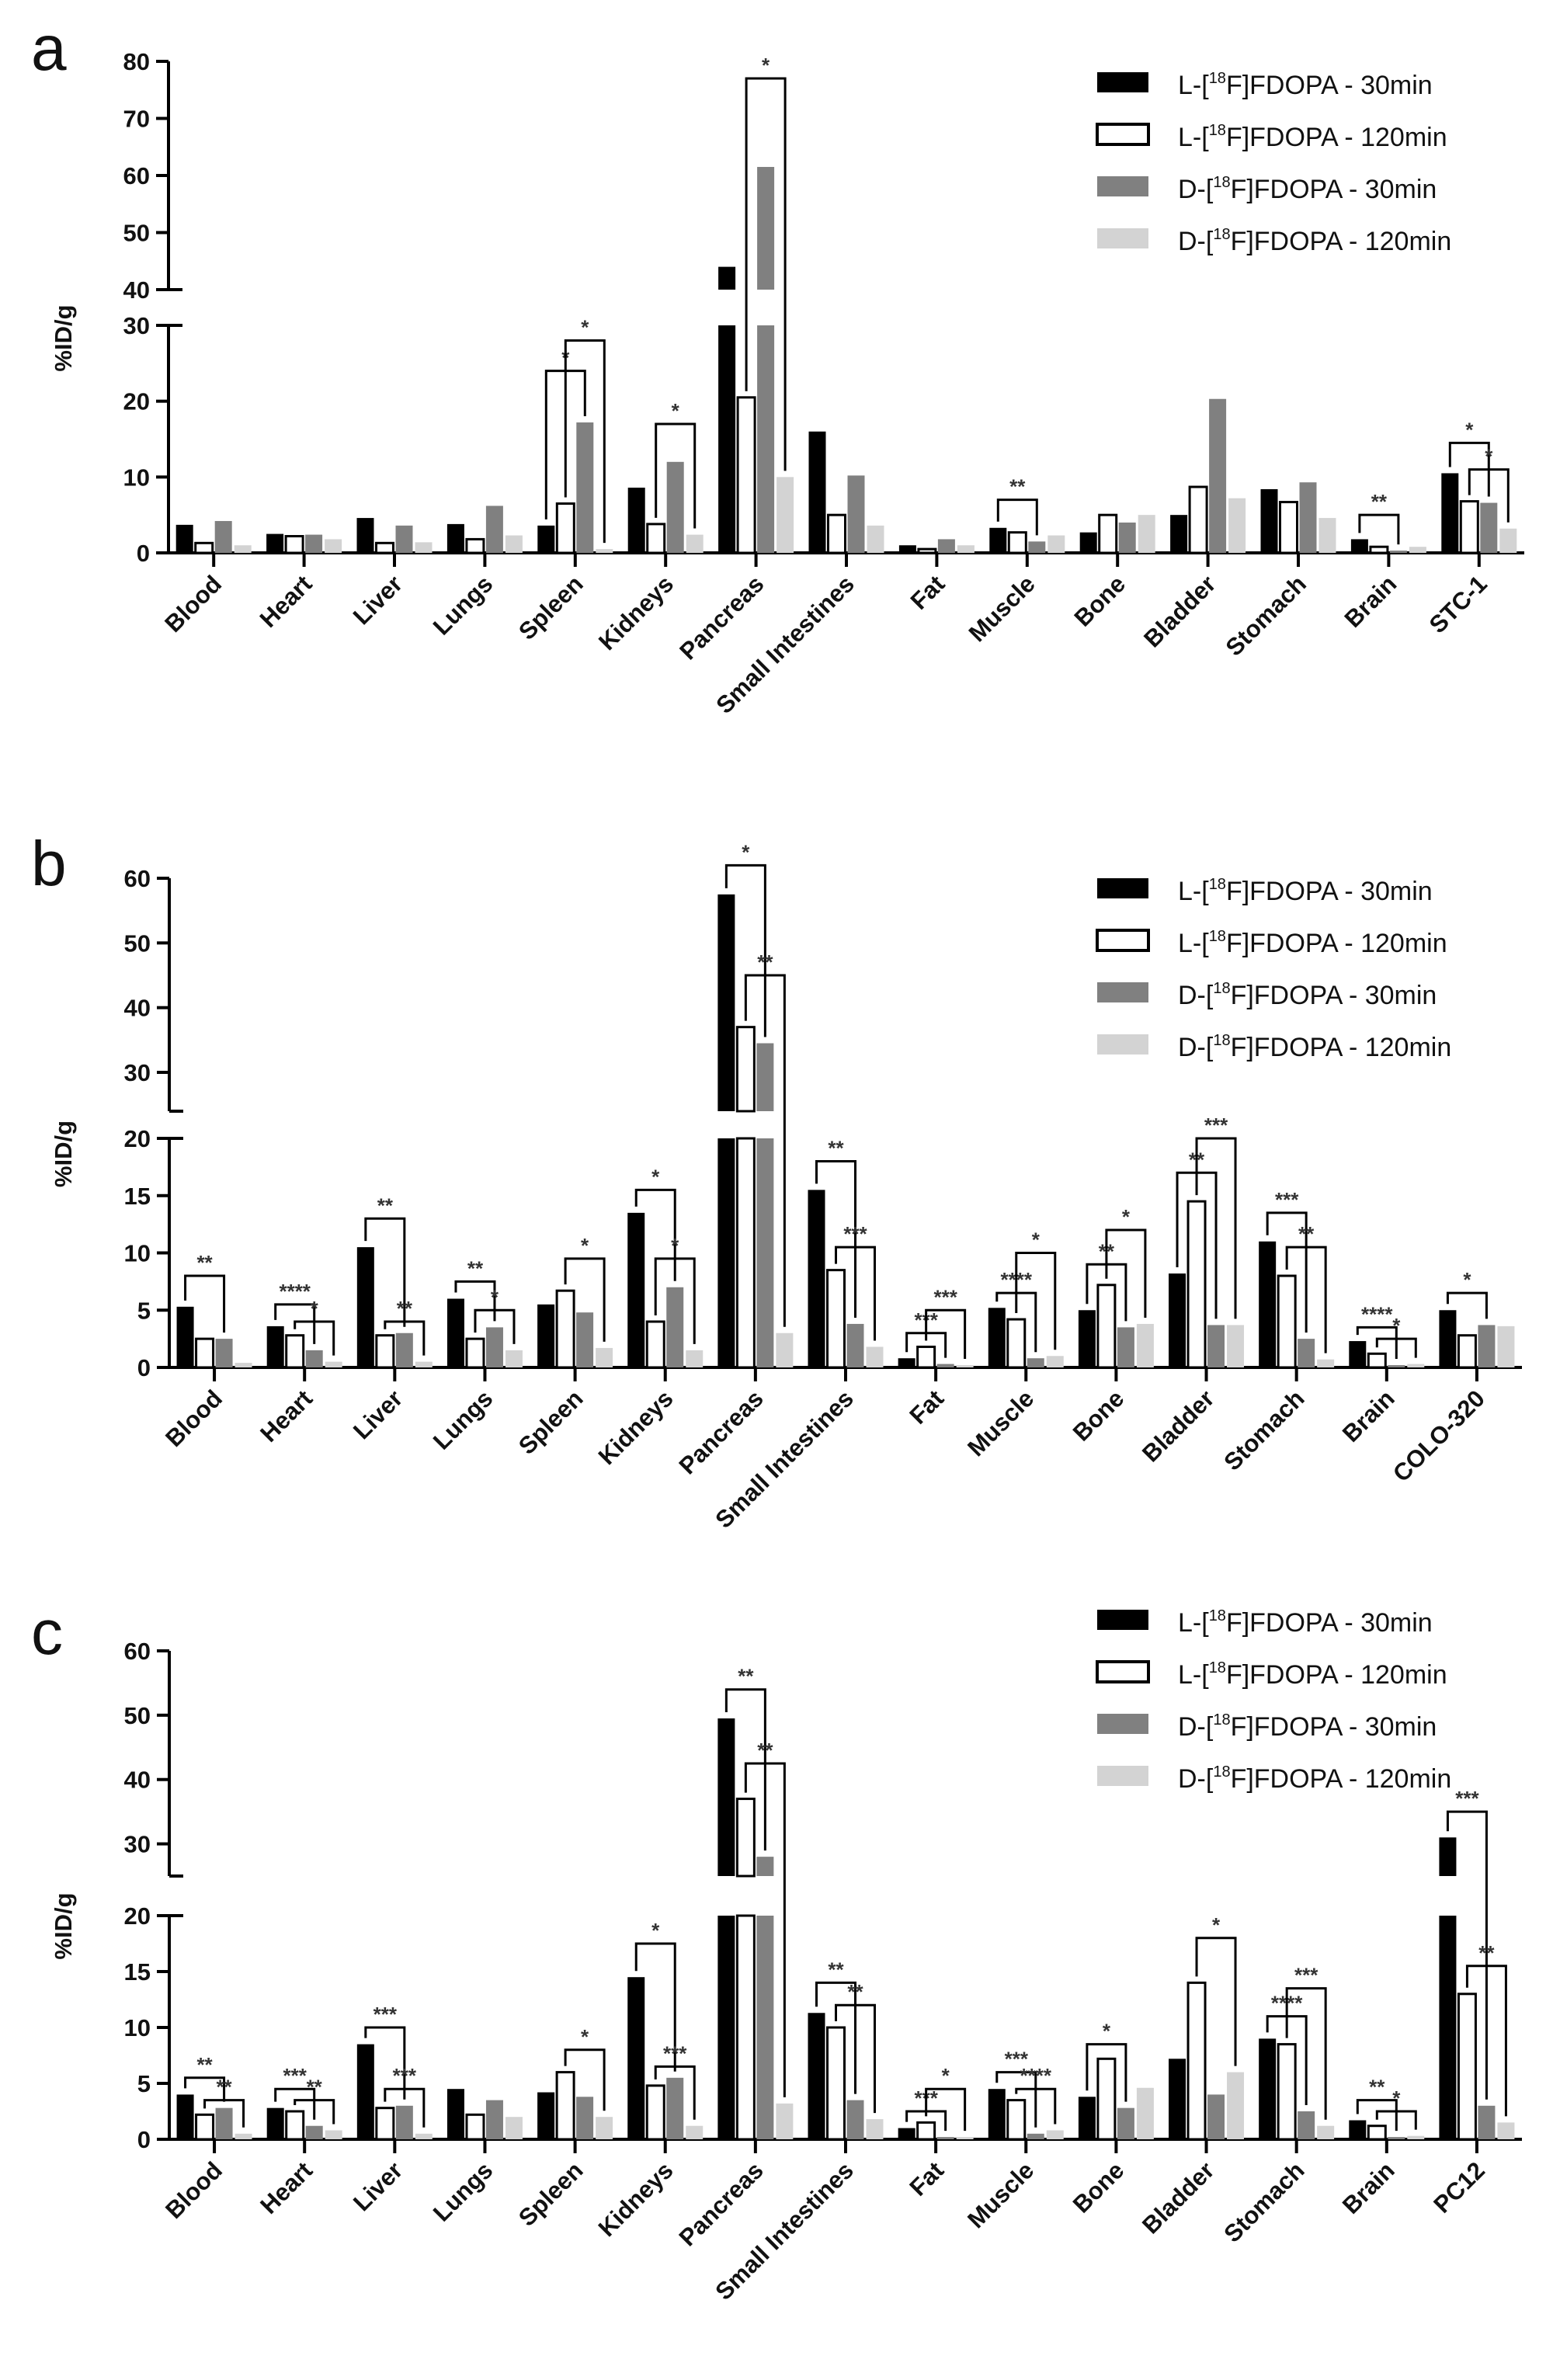 The width and height of the screenshot is (1553, 2380). What do you see at coordinates (1377, 1314) in the screenshot?
I see `significance-label: ****` at bounding box center [1377, 1314].